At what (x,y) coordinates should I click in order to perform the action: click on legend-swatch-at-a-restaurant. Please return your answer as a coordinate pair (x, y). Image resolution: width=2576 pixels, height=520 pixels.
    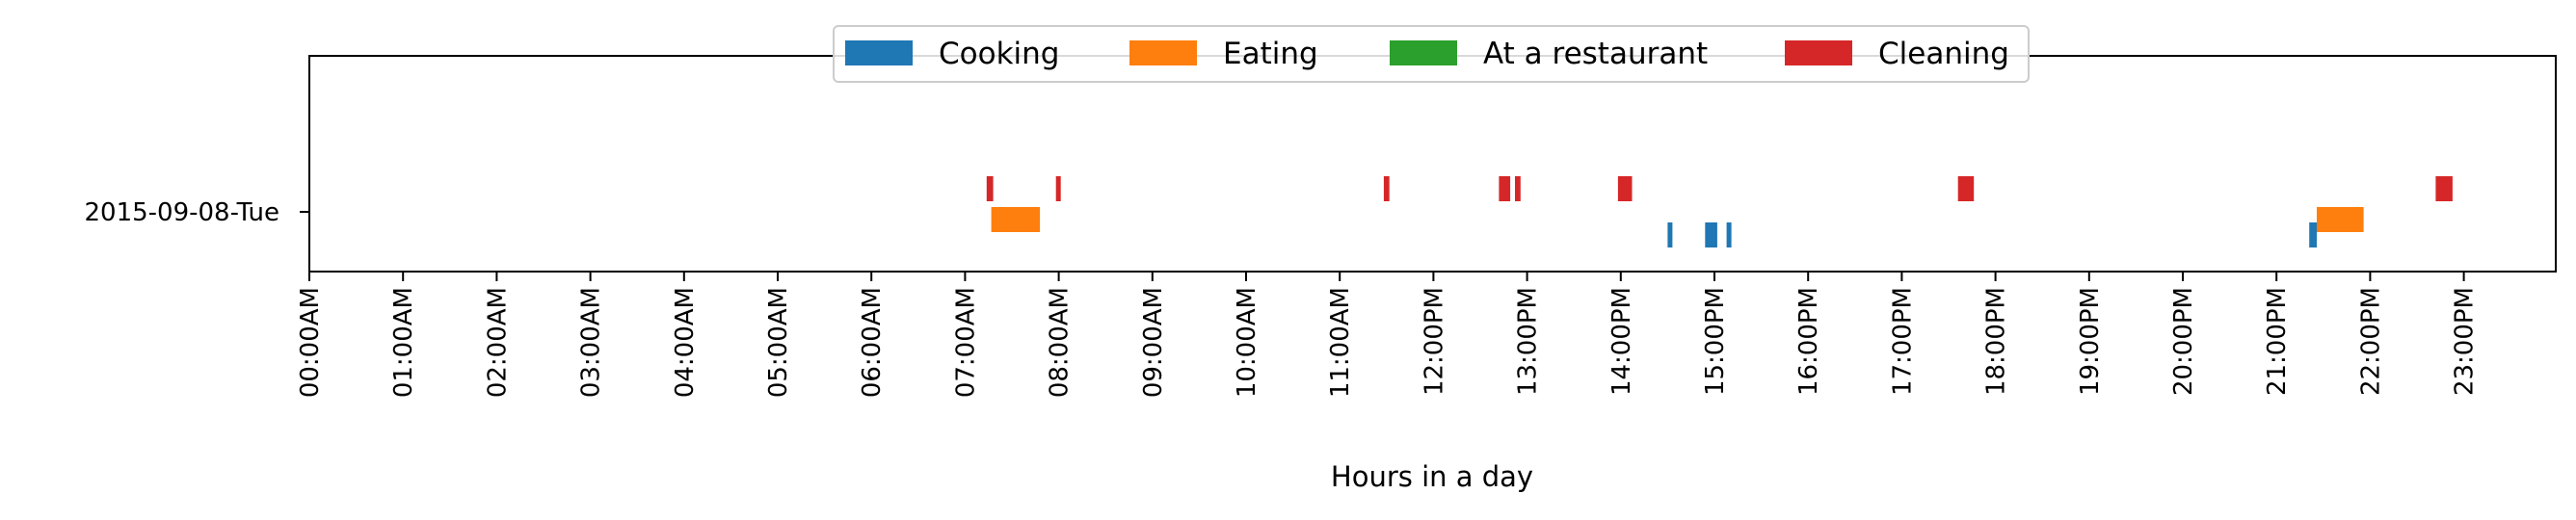
    Looking at the image, I should click on (1423, 52).